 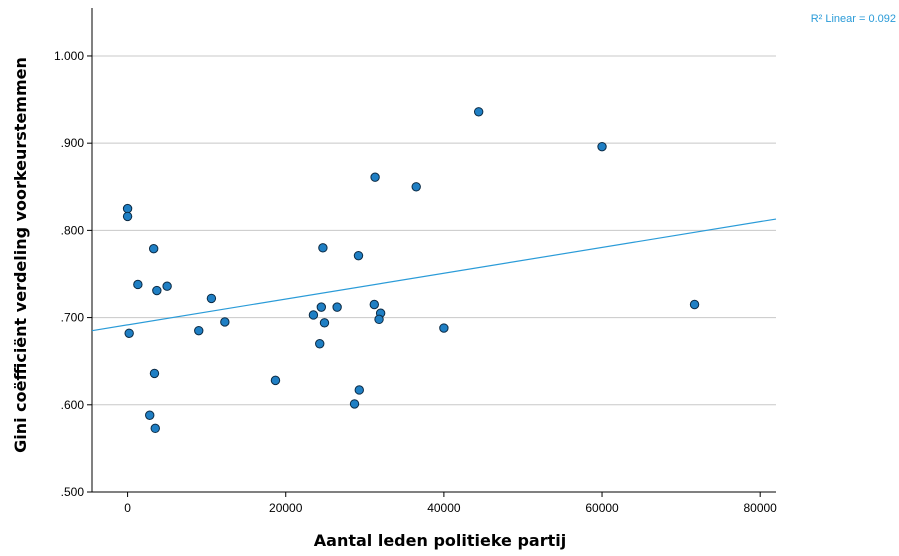 I want to click on x-tick-label: 80000, so click(x=760, y=508).